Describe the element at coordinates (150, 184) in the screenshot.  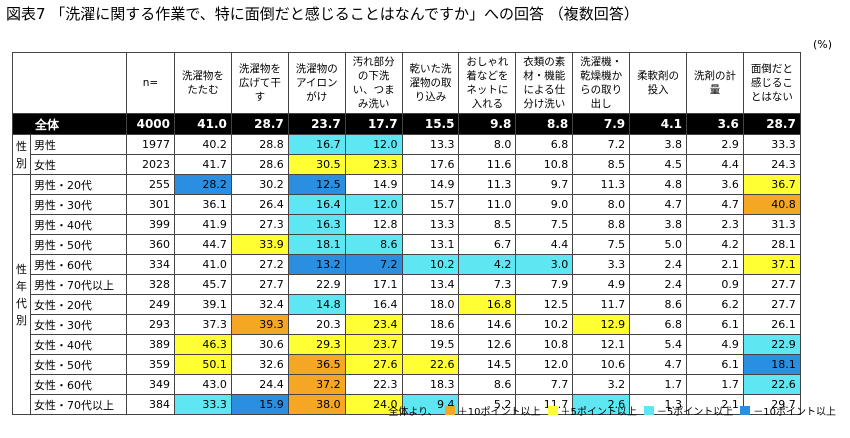
I see `row-n: 255` at that location.